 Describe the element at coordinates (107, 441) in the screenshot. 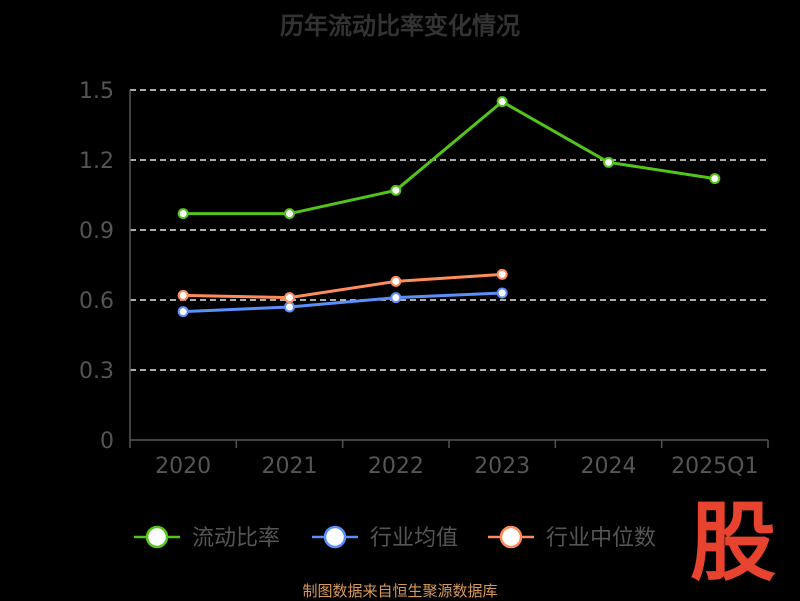

I see `y-tick-label: 0` at that location.